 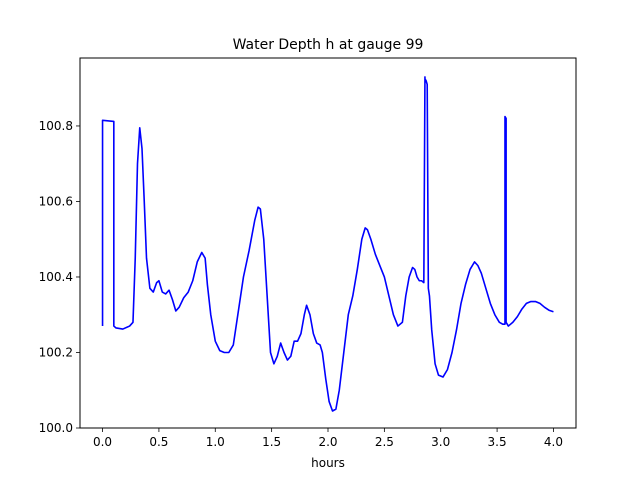 I want to click on y-tick-label: 100.0, so click(x=56, y=428).